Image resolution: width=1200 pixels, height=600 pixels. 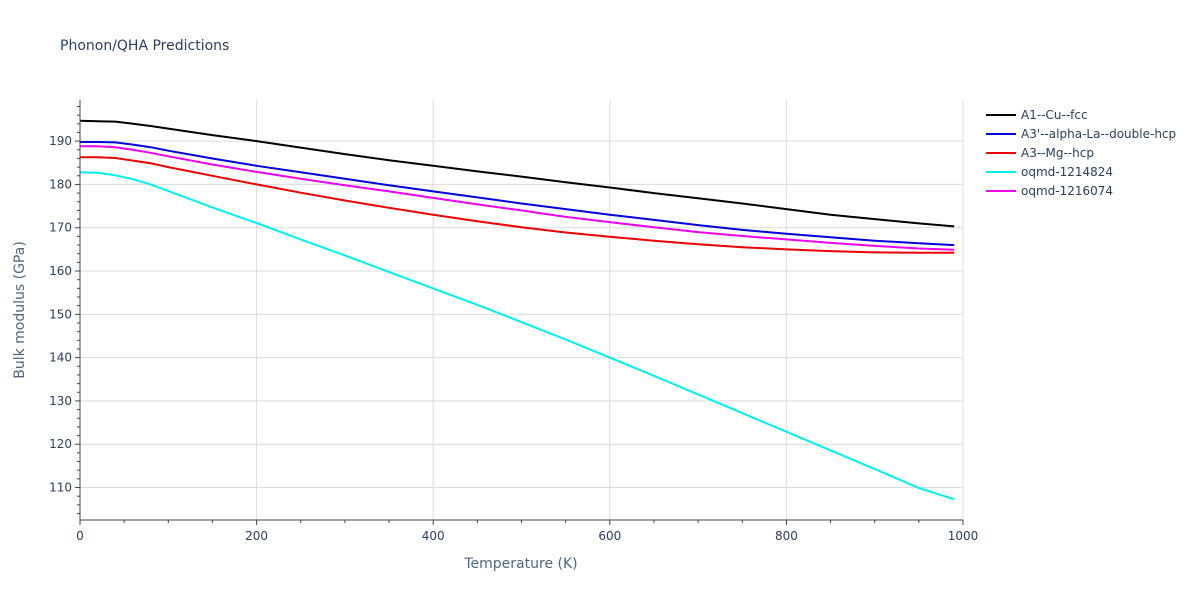 What do you see at coordinates (520, 564) in the screenshot?
I see `x-axis-label: Temperature (K)` at bounding box center [520, 564].